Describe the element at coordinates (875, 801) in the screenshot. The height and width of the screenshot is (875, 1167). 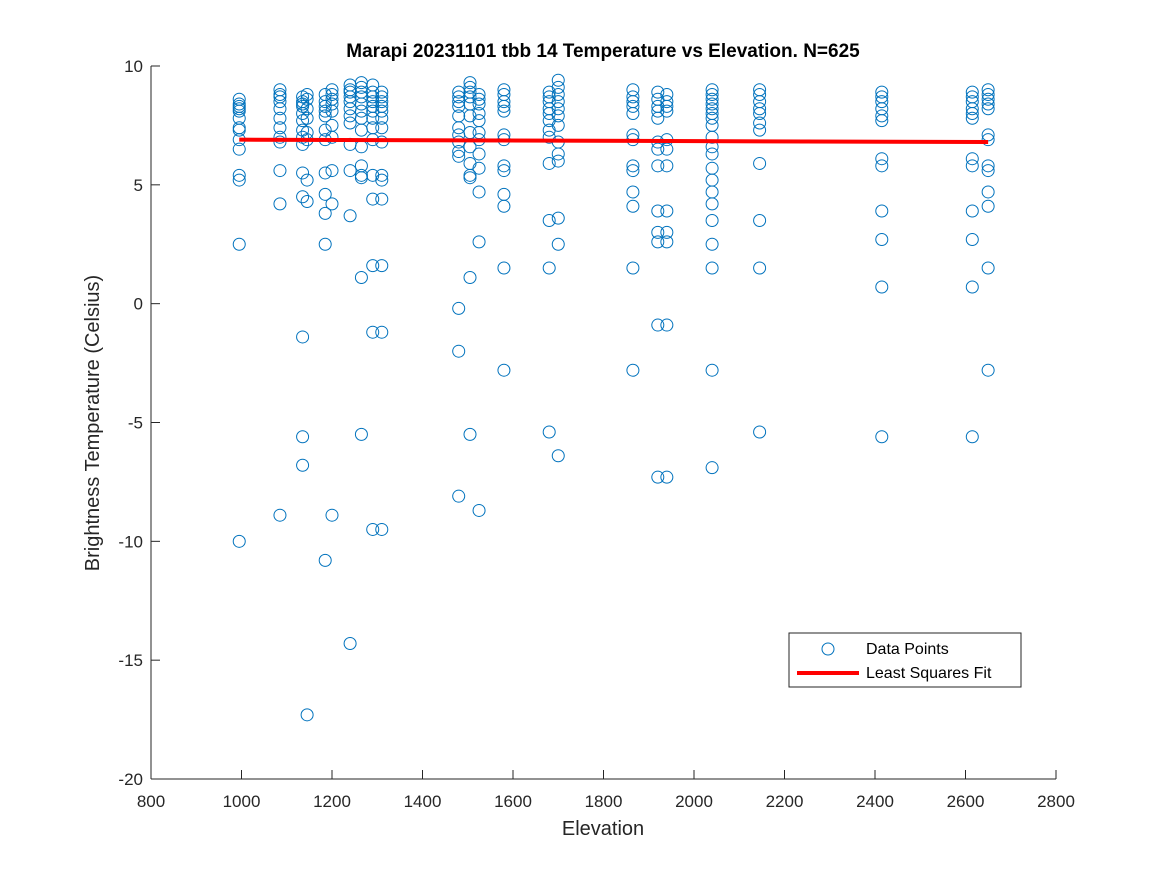
I see `x-tick-label: 2400` at that location.